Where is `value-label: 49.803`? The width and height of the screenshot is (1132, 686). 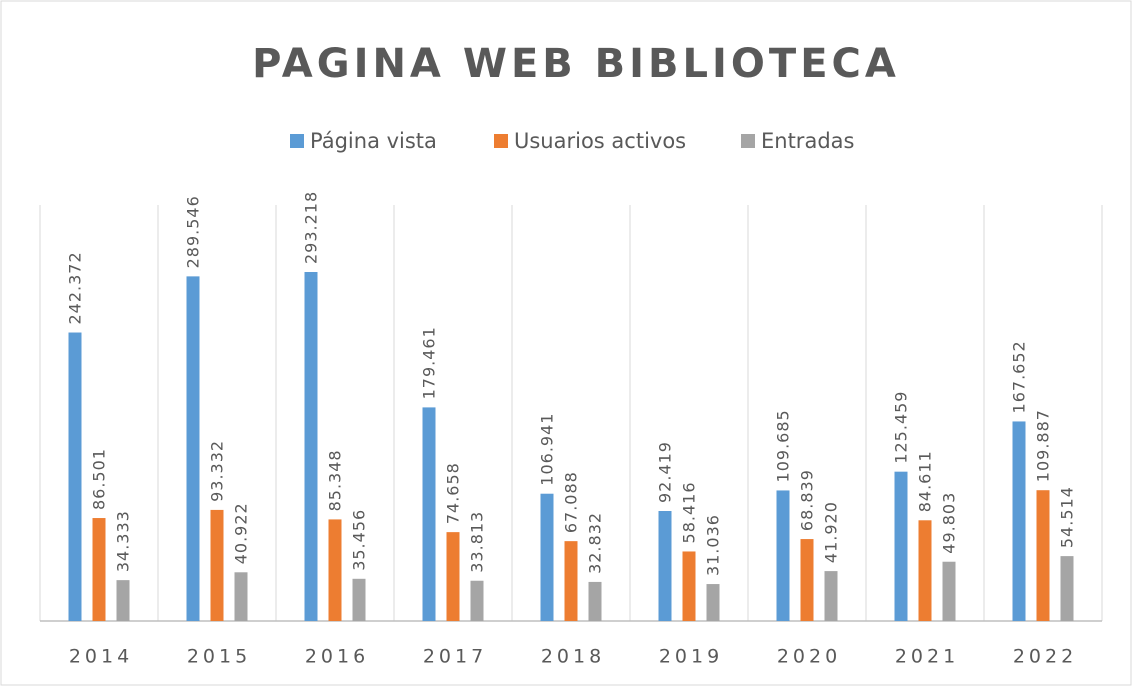
value-label: 49.803 is located at coordinates (949, 523).